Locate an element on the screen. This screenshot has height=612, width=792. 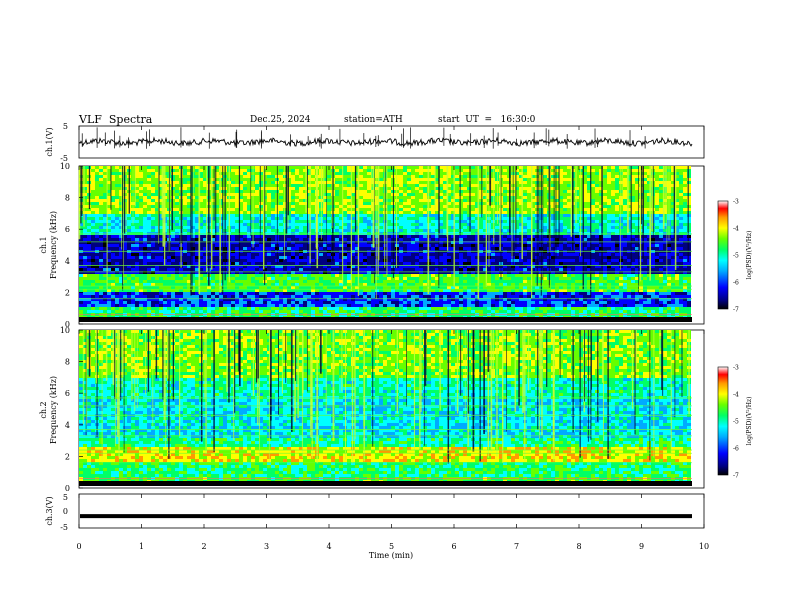
start-ut-label: start UT = 16:30:0 is located at coordinates (487, 120).